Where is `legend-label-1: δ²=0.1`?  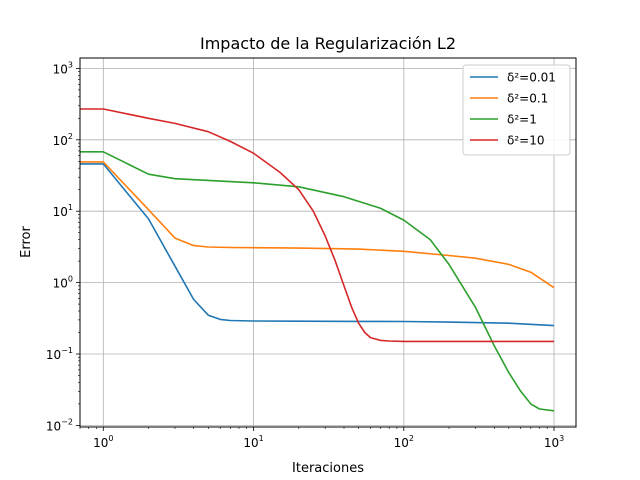 legend-label-1: δ²=0.1 is located at coordinates (527, 99).